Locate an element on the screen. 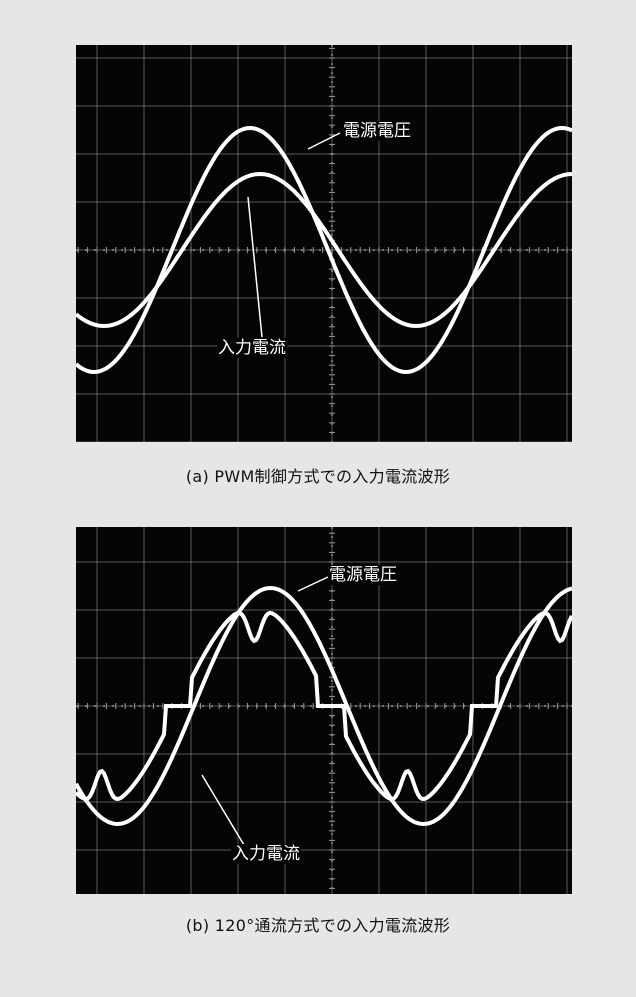  current-leader-a is located at coordinates (255, 267).